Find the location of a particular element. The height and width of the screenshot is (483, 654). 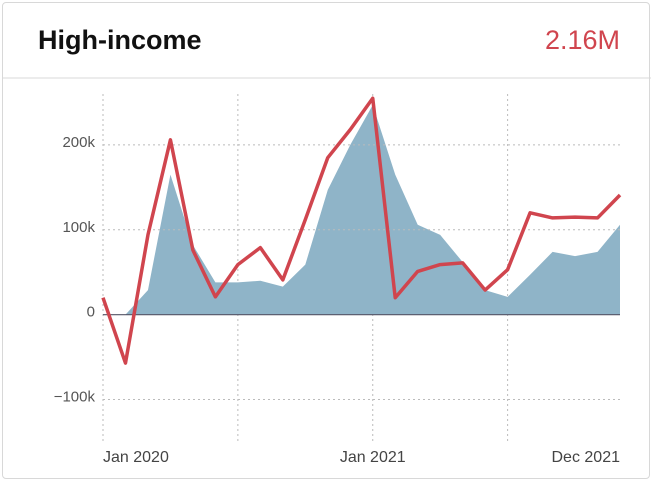

x-tick-label: Jan 2020 is located at coordinates (136, 457).